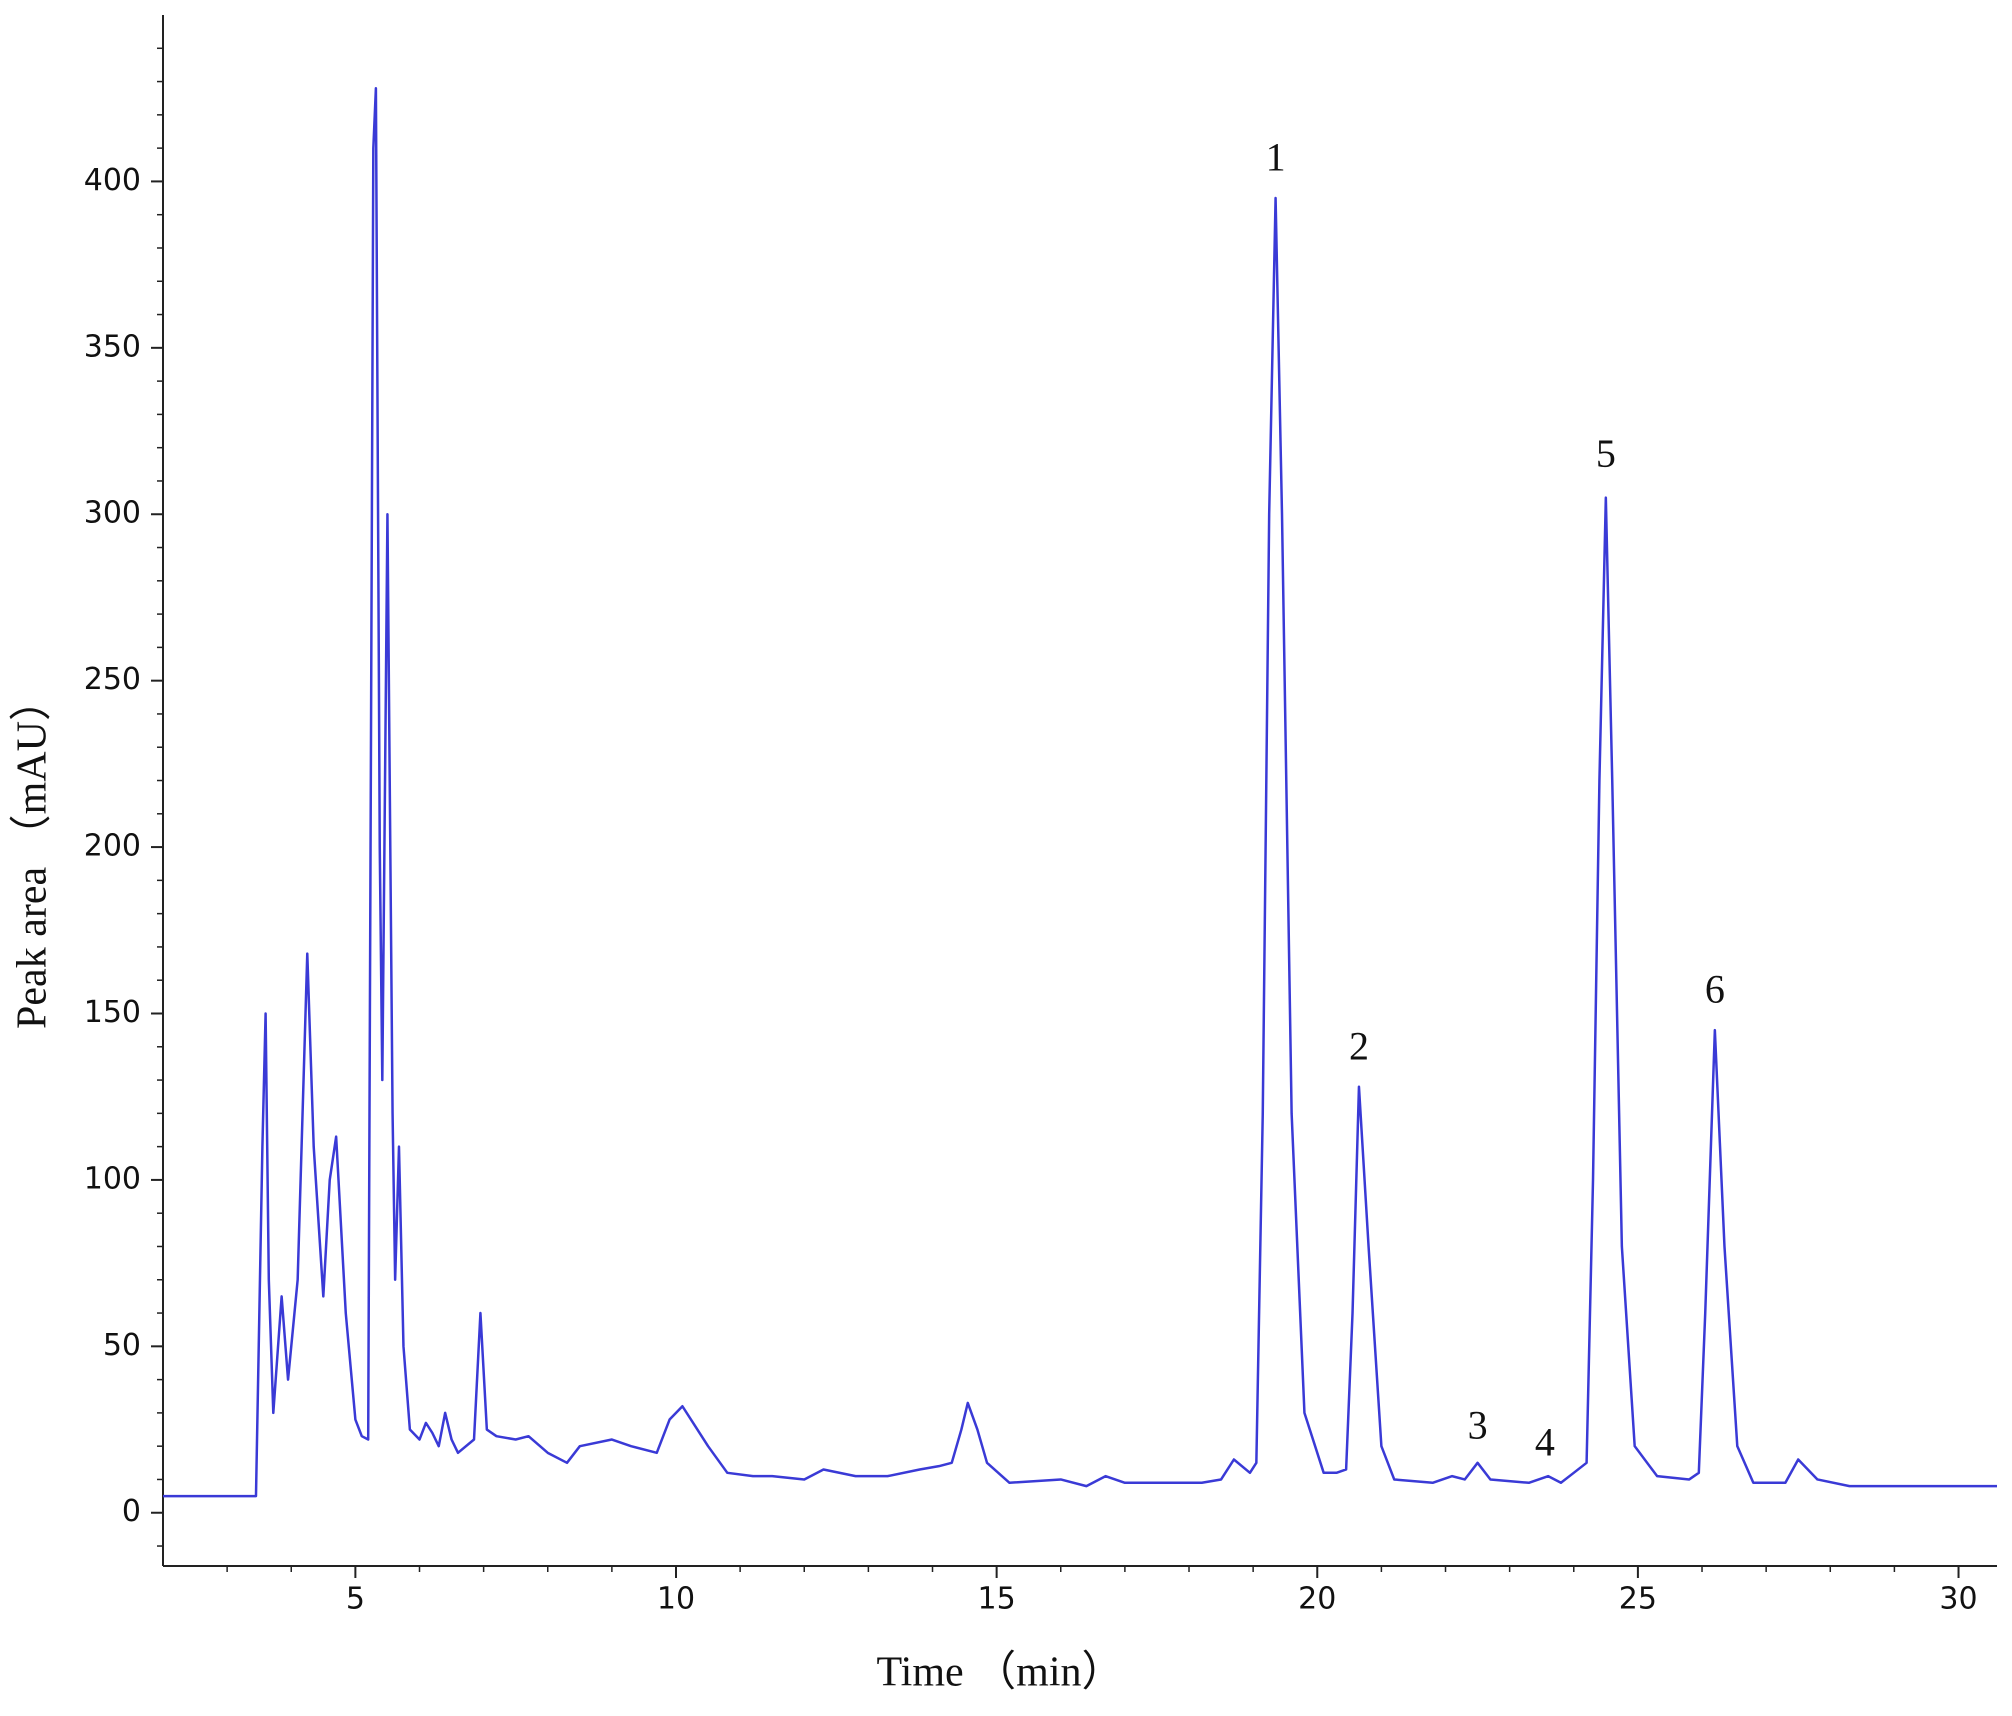 The width and height of the screenshot is (2012, 1716). What do you see at coordinates (1606, 453) in the screenshot?
I see `peak-label: 5` at bounding box center [1606, 453].